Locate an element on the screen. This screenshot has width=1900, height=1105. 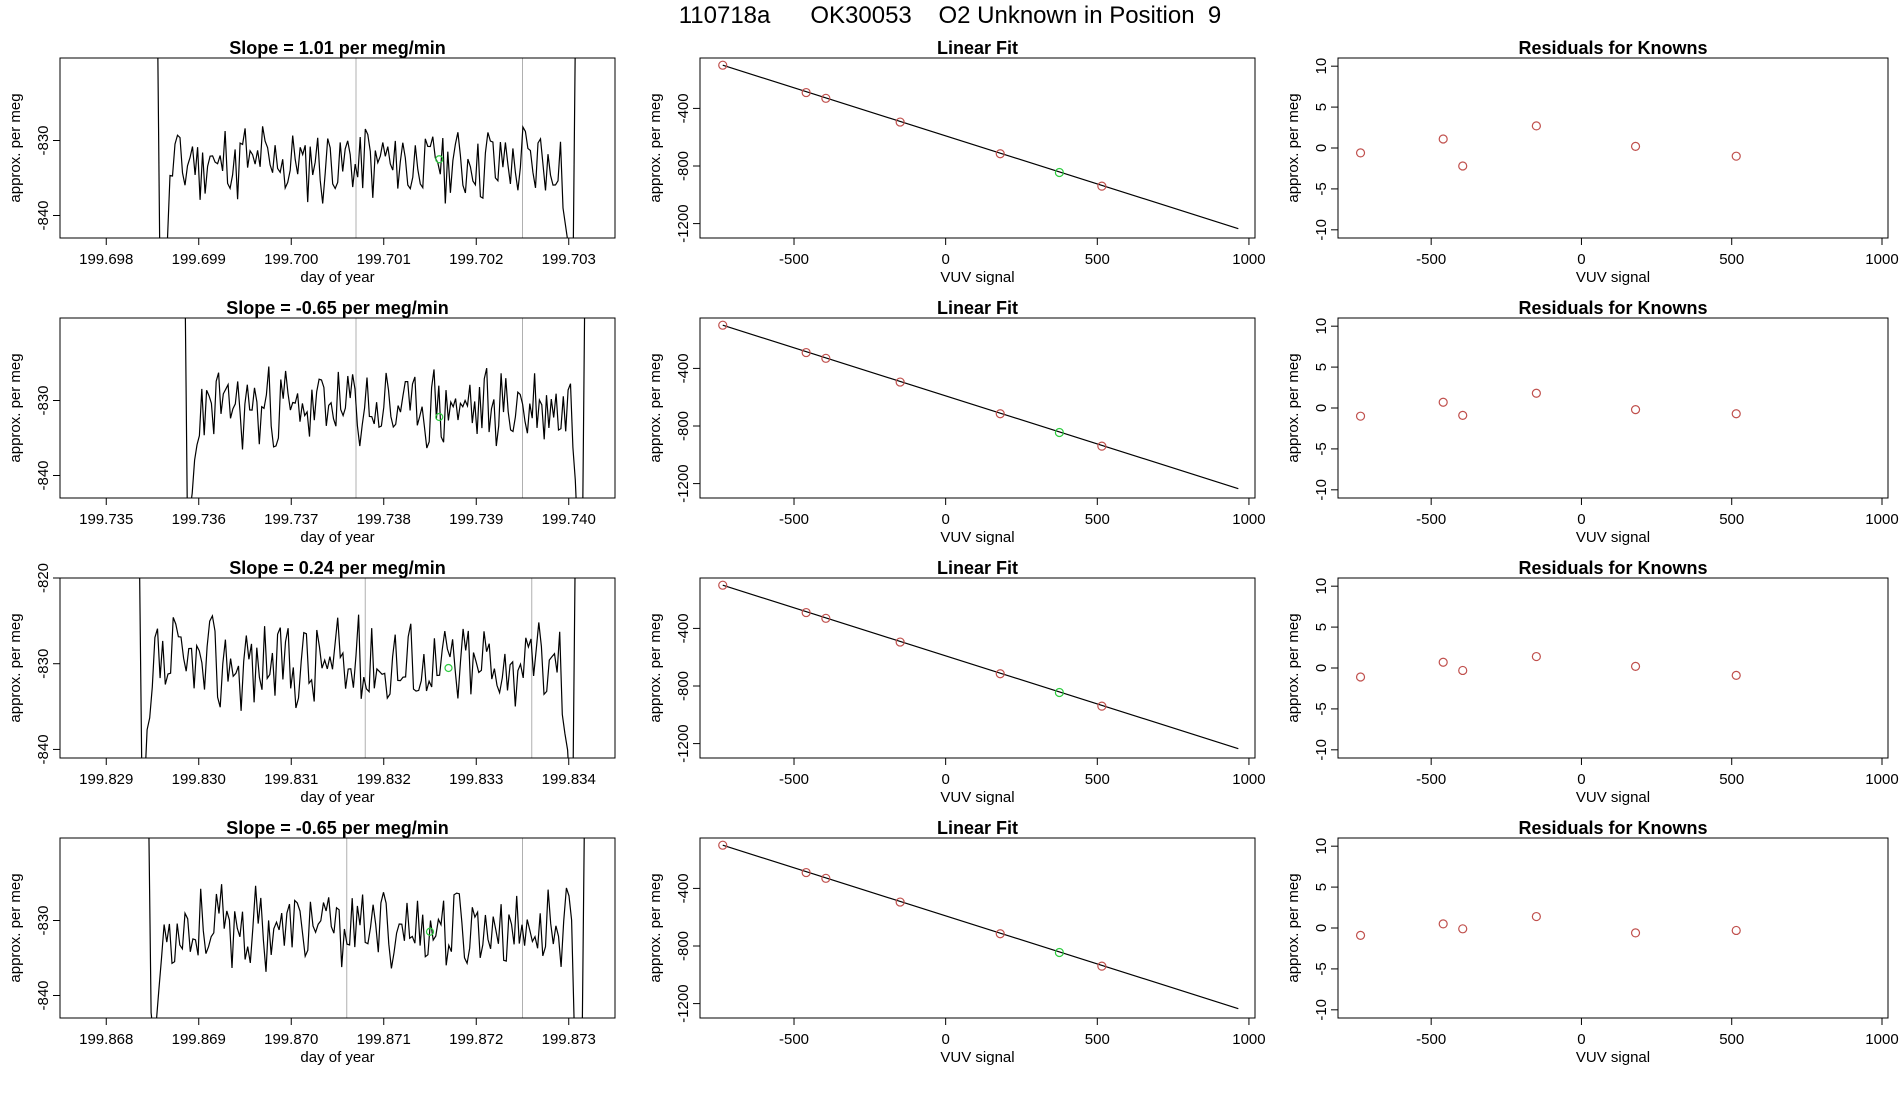
x-tick-label: 199.698 is located at coordinates (106, 259).